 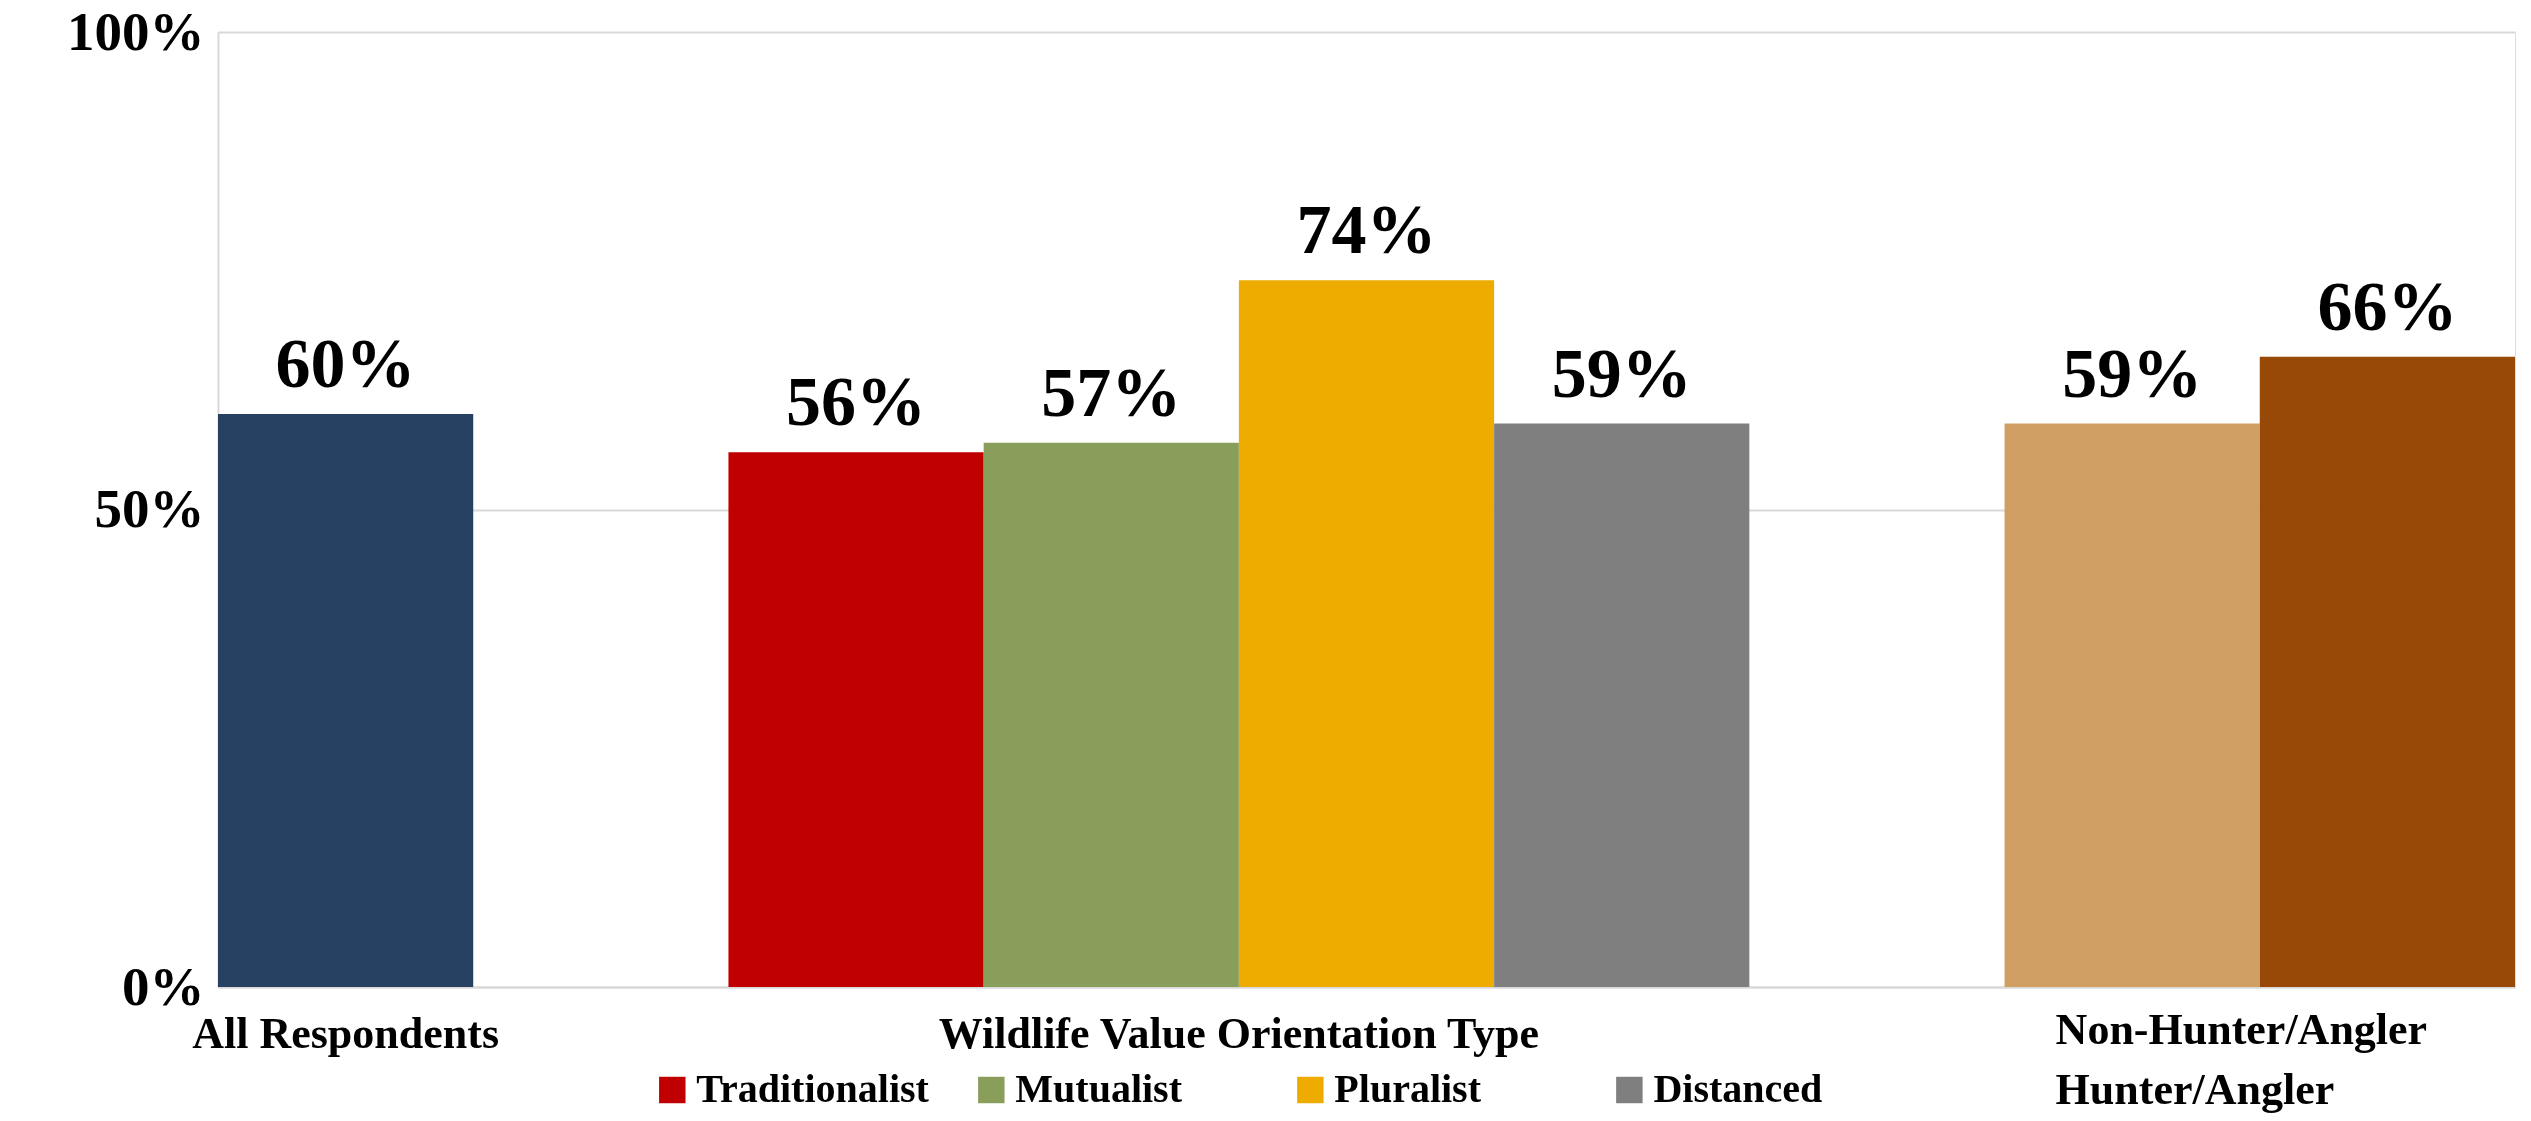 I want to click on series-label: Non-Hunter/Angler, so click(x=2241, y=1029).